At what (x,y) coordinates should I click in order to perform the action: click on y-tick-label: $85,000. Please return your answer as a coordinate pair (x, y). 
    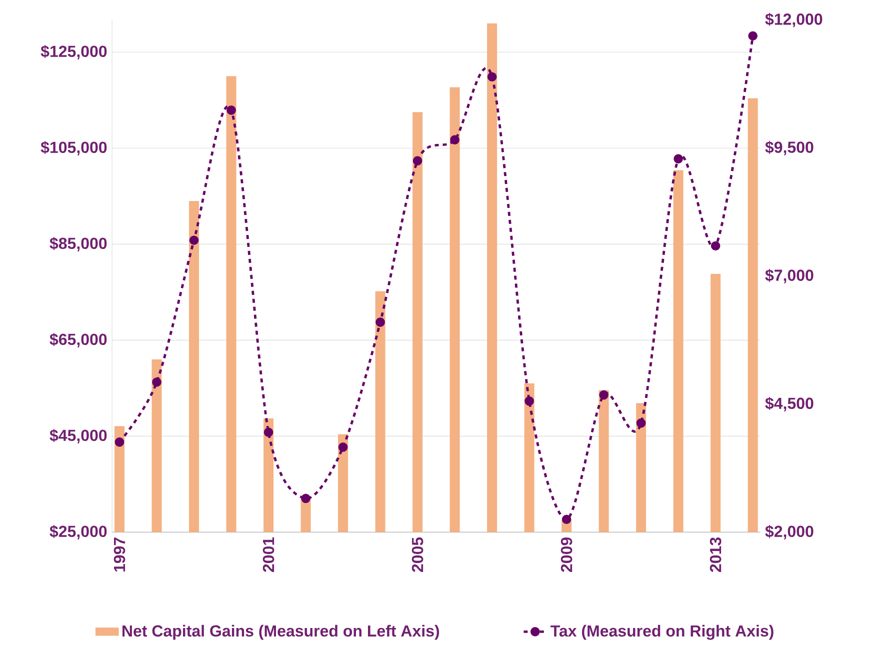
    Looking at the image, I should click on (78, 244).